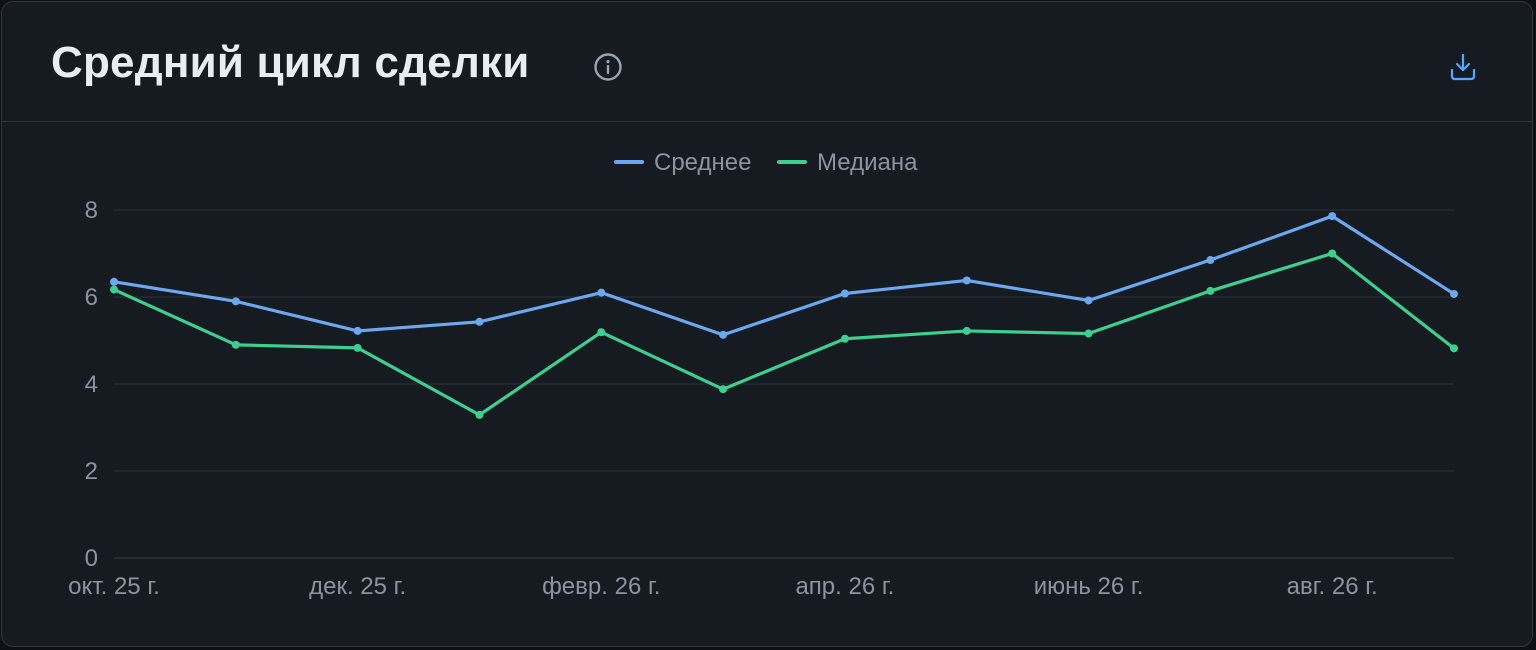  I want to click on legend-item-1: Медиана, so click(847, 162).